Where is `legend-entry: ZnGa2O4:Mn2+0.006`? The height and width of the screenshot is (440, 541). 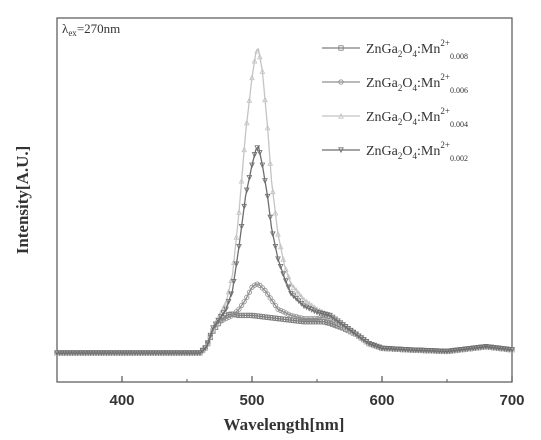
legend-entry: ZnGa2O4:Mn2+0.006 is located at coordinates (395, 83).